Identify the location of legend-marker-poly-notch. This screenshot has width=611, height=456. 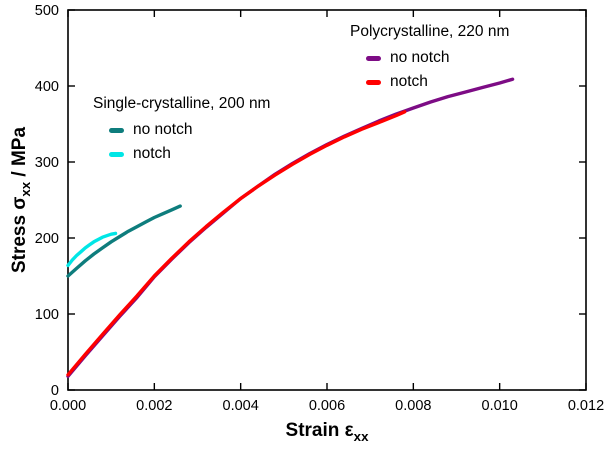
(373, 82).